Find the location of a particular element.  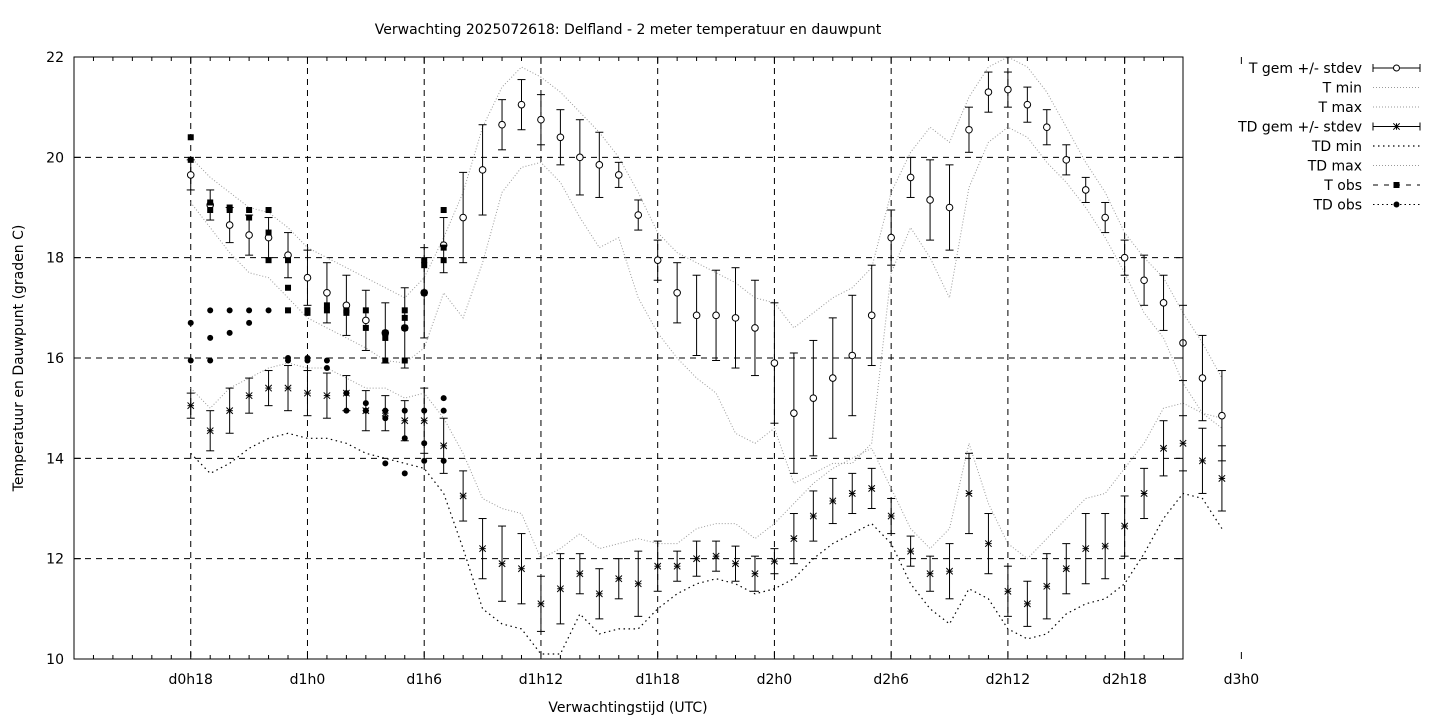

y-axis-label: Temperatuur en Dauwpunt (graden C) is located at coordinates (19, 359).